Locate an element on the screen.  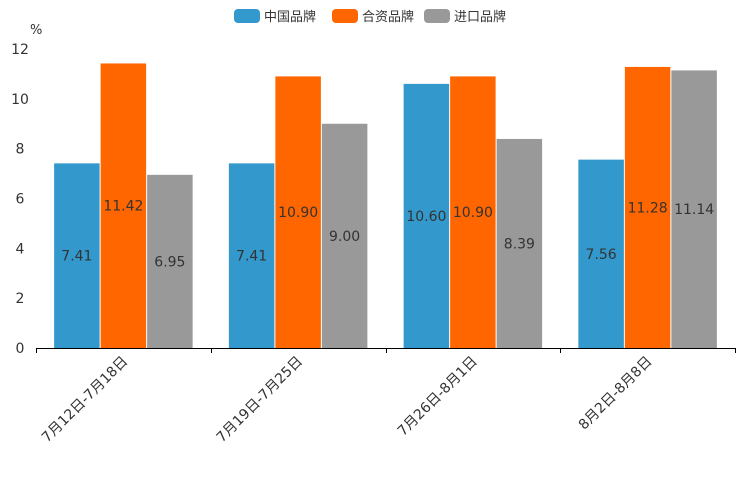
x-tick-label: 7月12日-7月18日 is located at coordinates (85, 400).